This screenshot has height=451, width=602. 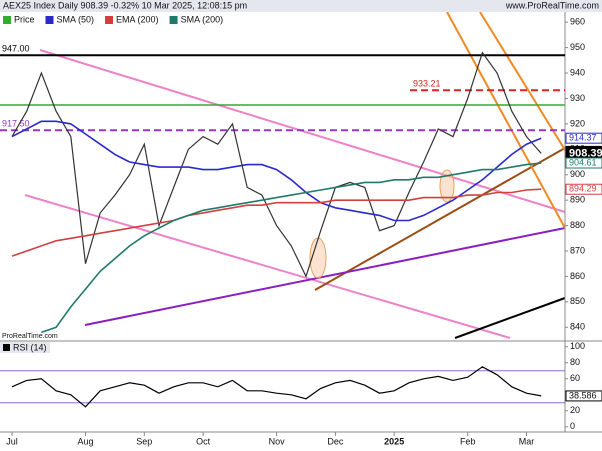 I want to click on legend-label: EMA (200), so click(x=137, y=19).